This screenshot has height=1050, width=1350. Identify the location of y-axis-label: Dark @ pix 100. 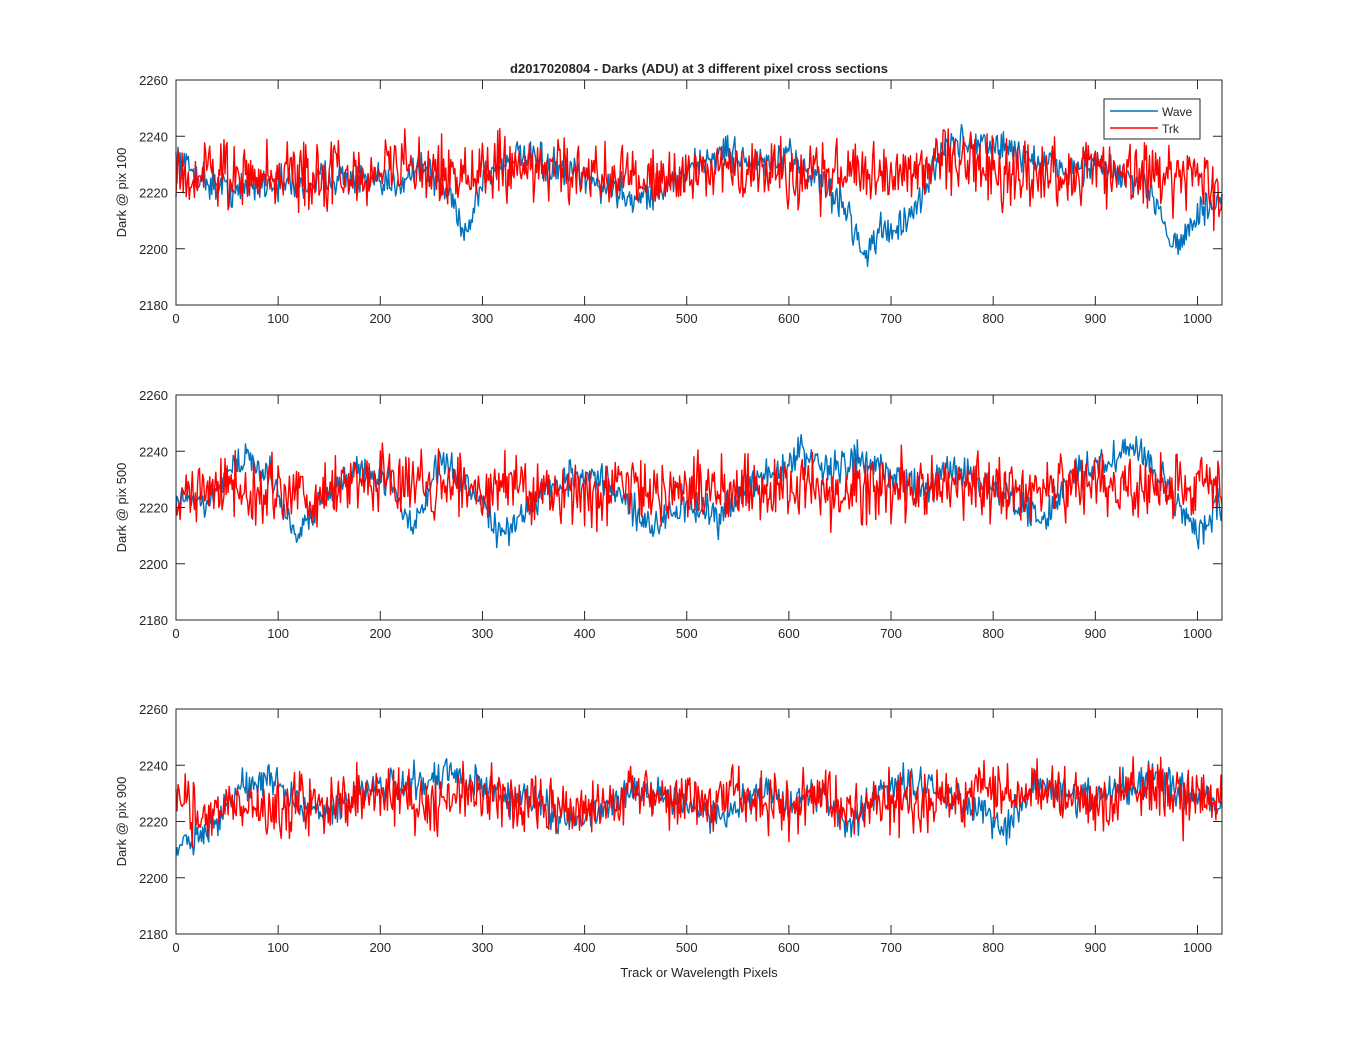
(121, 193).